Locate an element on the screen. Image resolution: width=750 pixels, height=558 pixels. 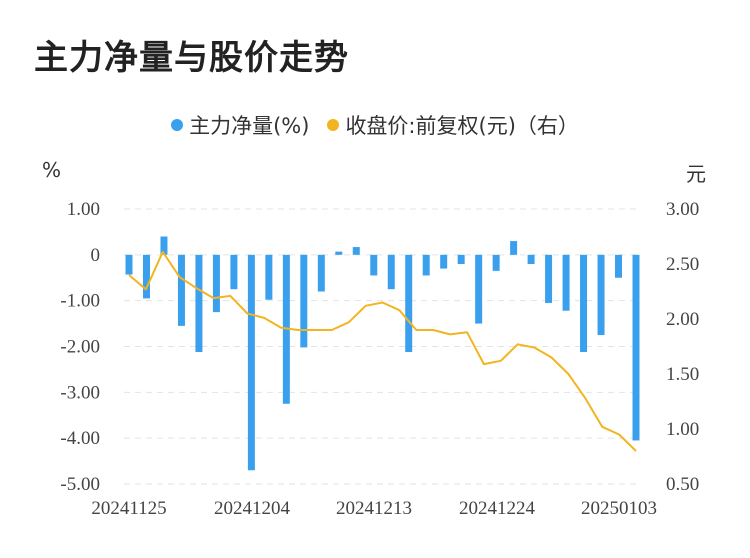
x-tick-label: 20241224 is located at coordinates (497, 508).